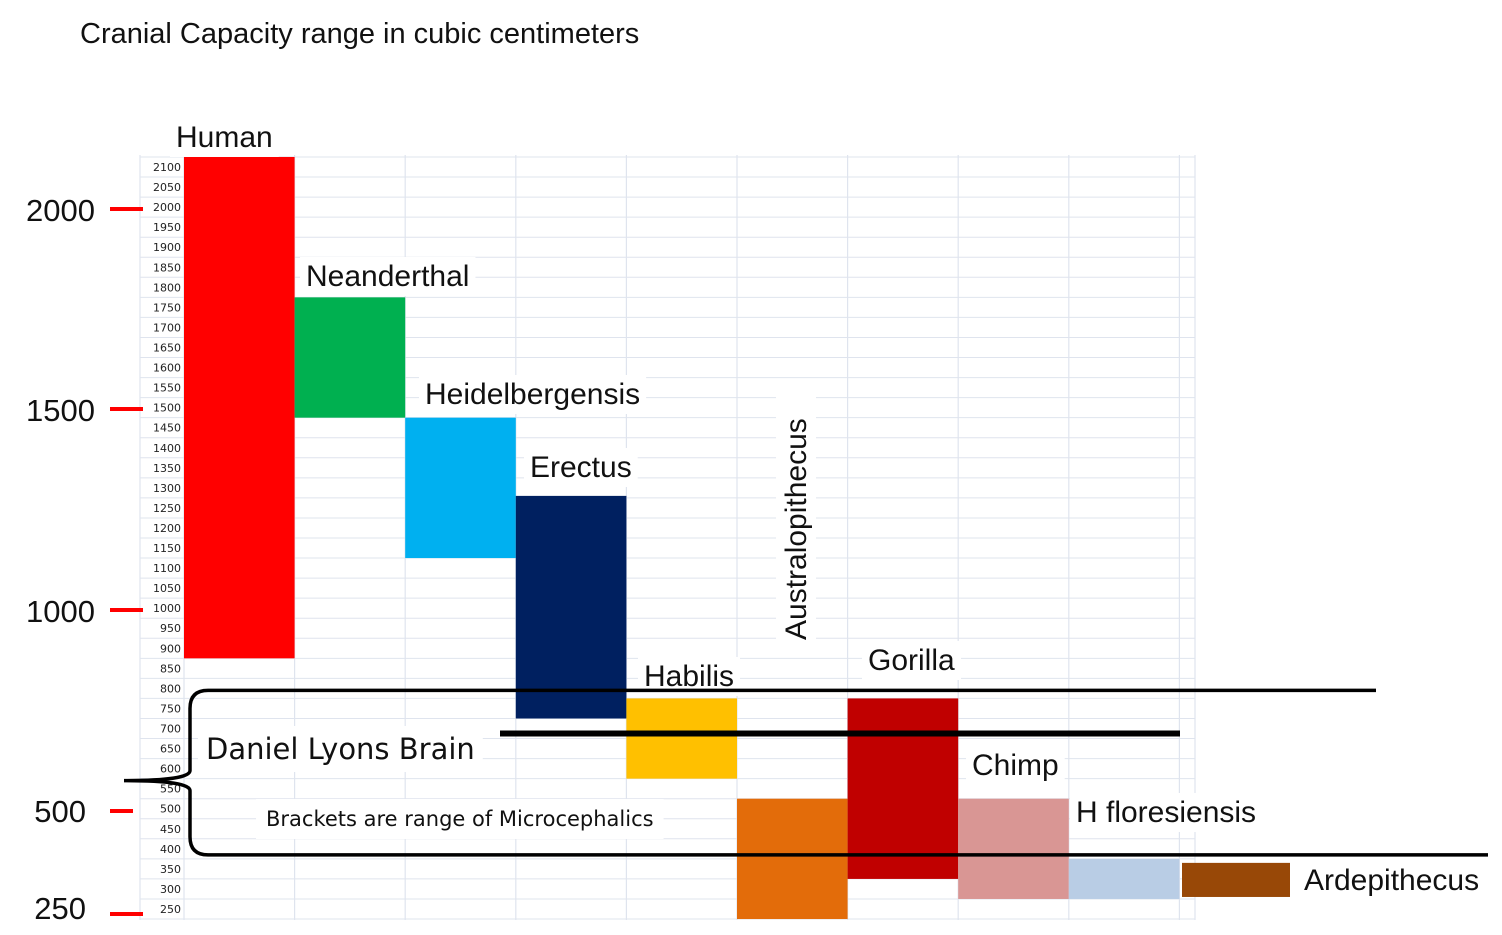 The image size is (1502, 935). Describe the element at coordinates (60, 811) in the screenshot. I see `major-tick-label: 500` at that location.